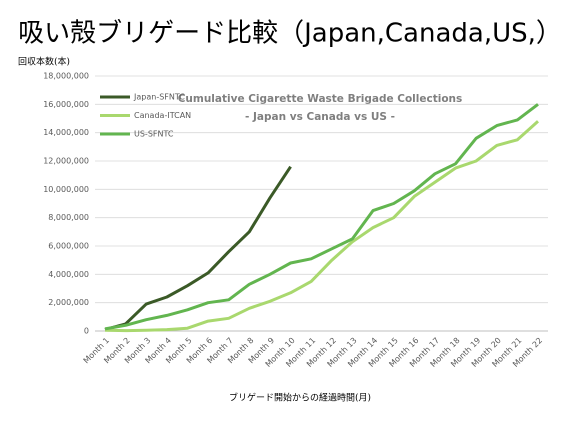  What do you see at coordinates (198, 248) in the screenshot?
I see `series-line` at bounding box center [198, 248].